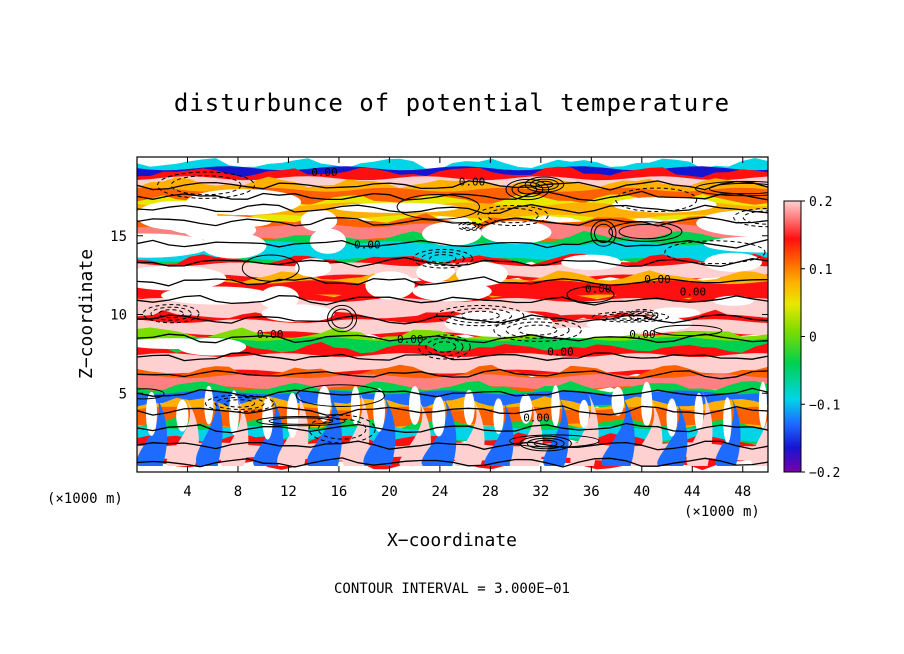  I want to click on x-tick-label: 48, so click(742, 492).